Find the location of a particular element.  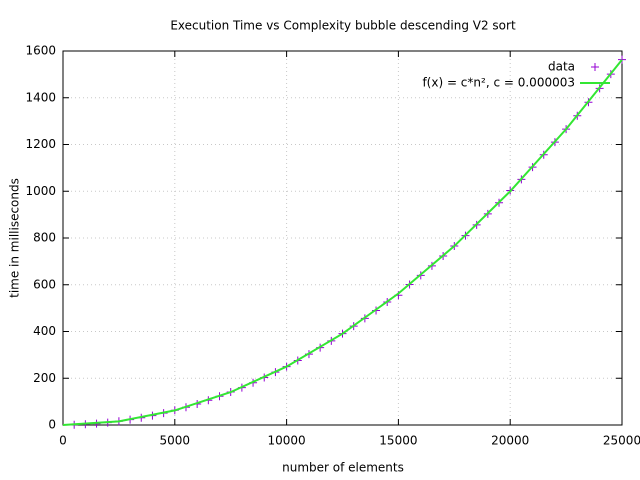

y-tick-label: 1200 is located at coordinates (40, 144).